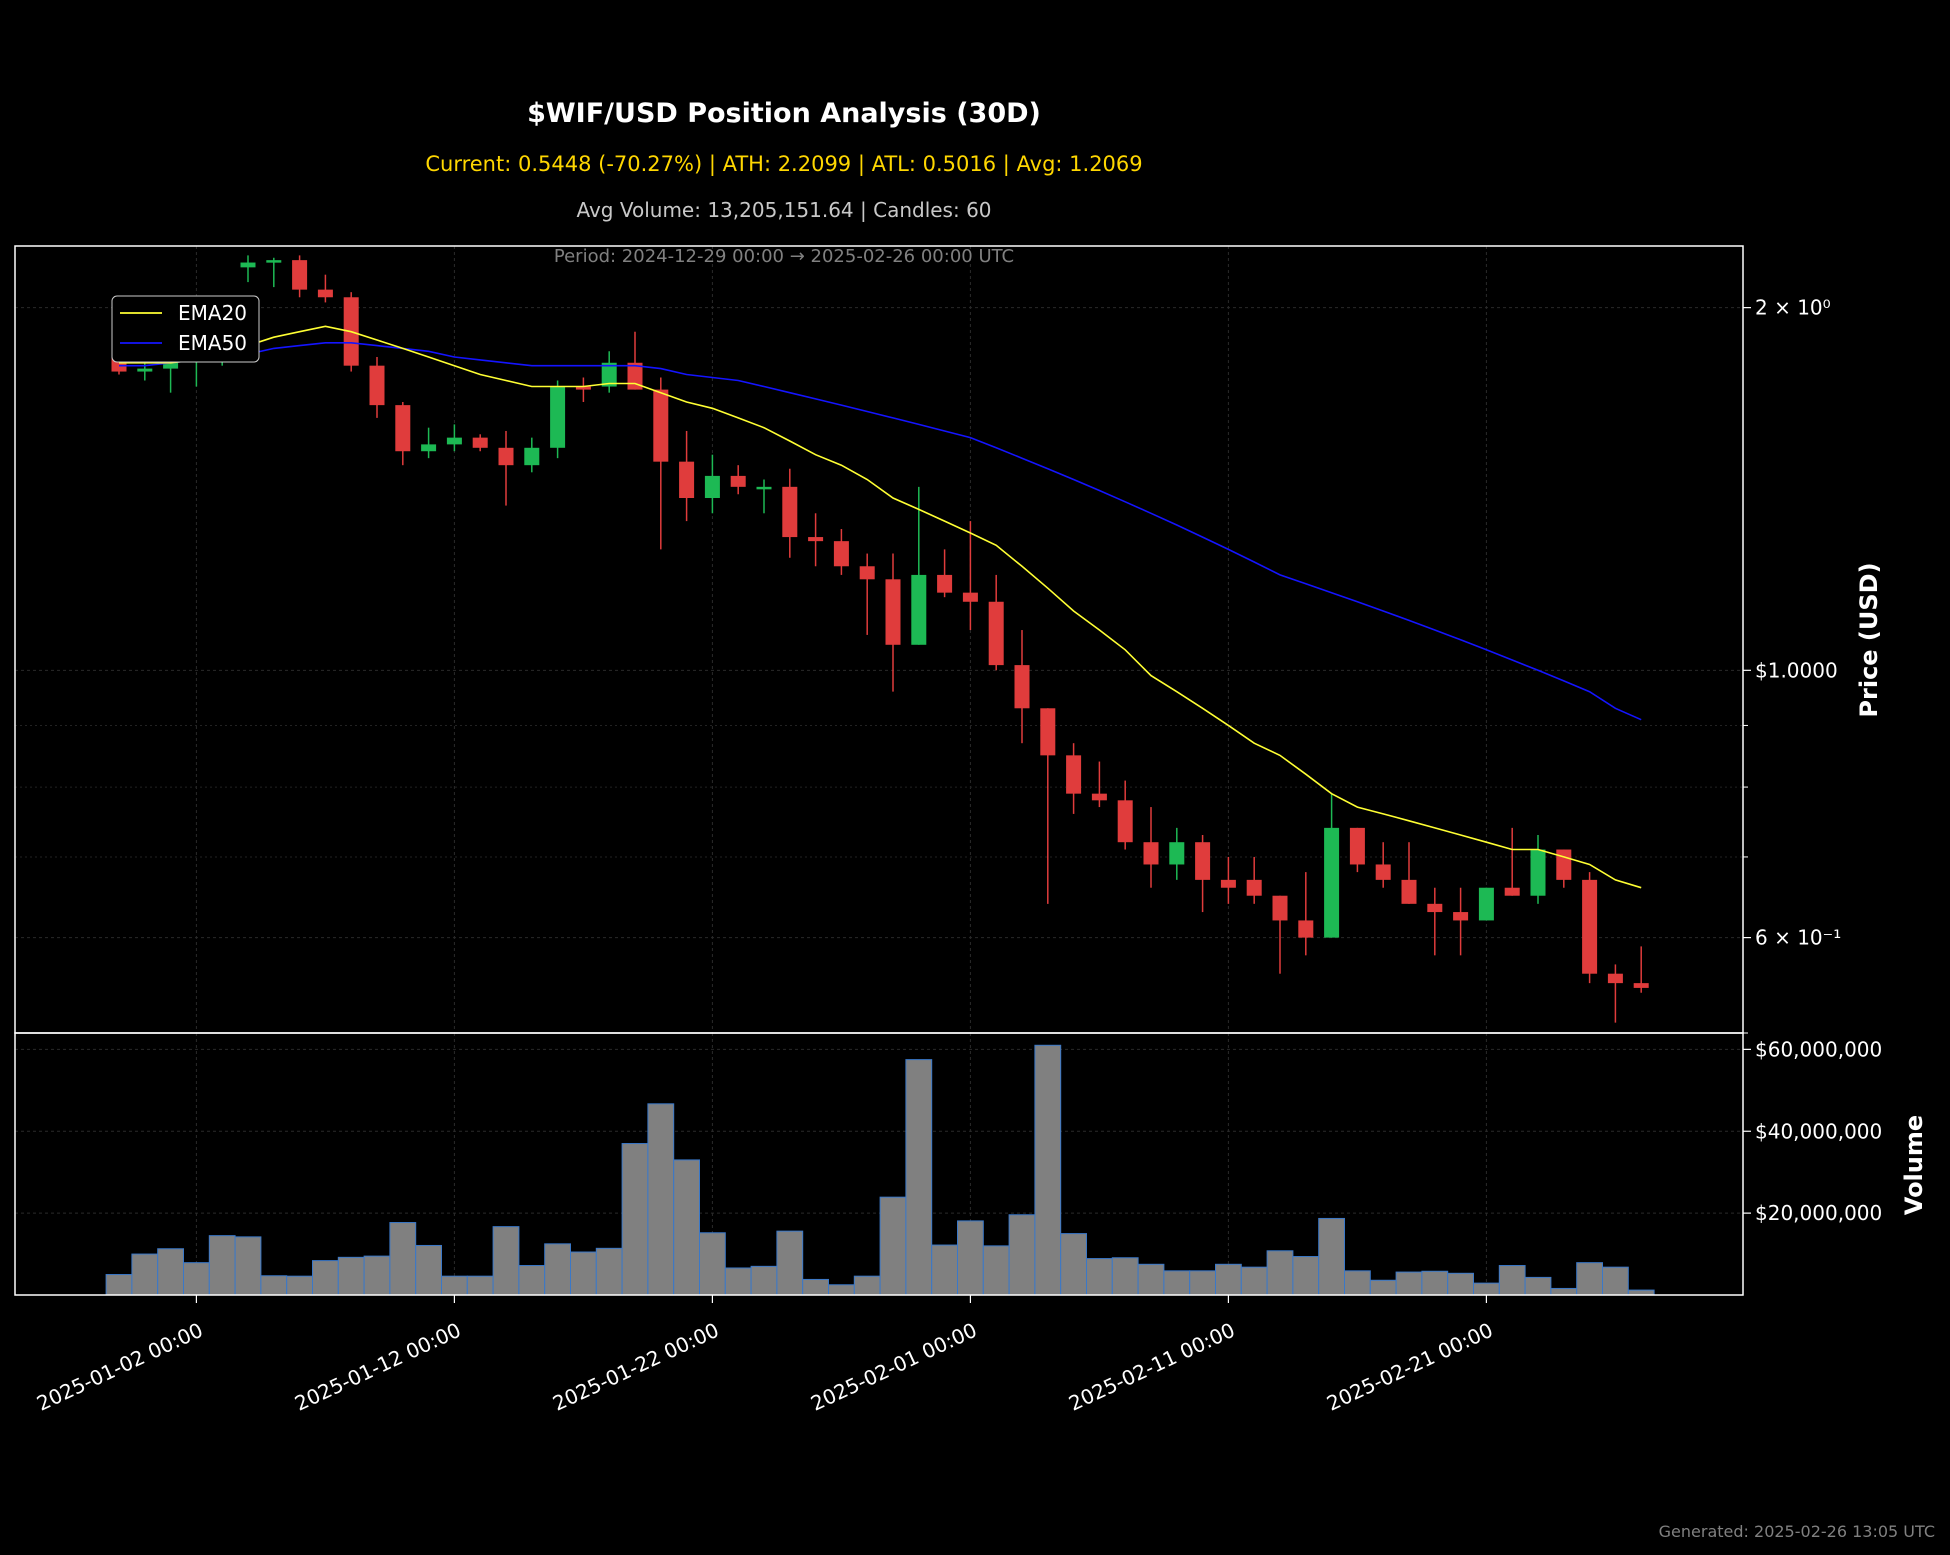  I want to click on x-tick-label: 2025-02-11 00:00, so click(1151, 1367).